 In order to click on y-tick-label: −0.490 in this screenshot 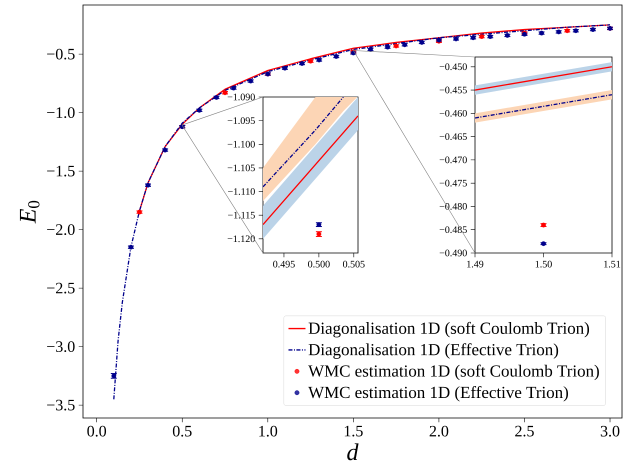, I will do `click(453, 253)`.